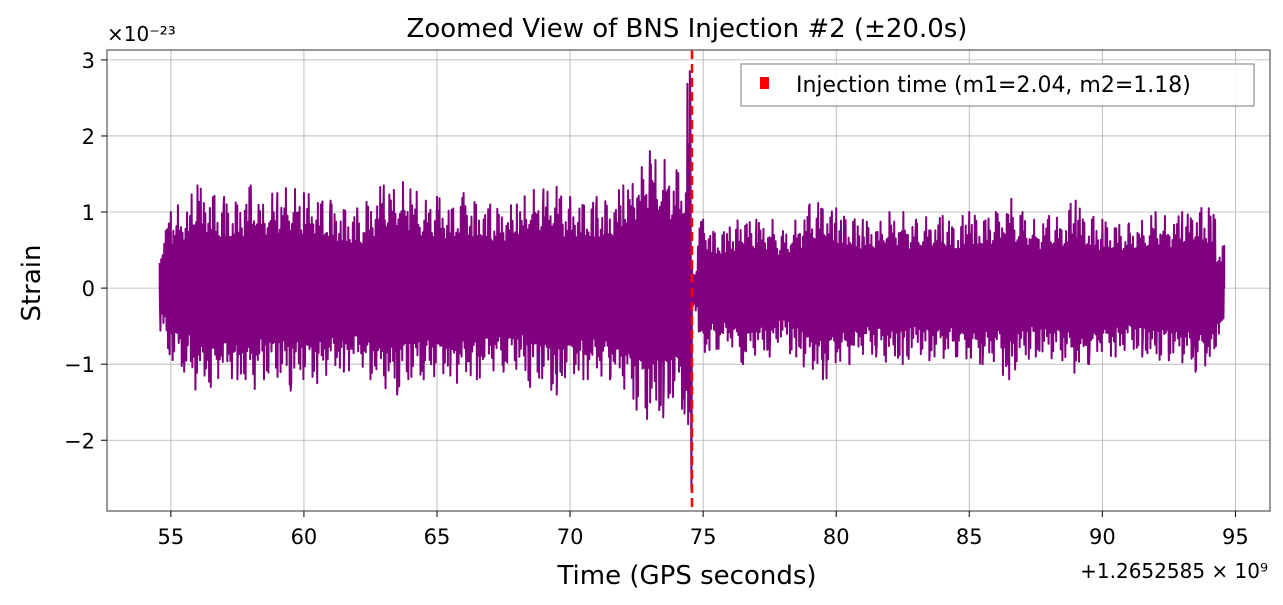 This screenshot has width=1283, height=605. What do you see at coordinates (79, 441) in the screenshot?
I see `y-tick-label: −2` at bounding box center [79, 441].